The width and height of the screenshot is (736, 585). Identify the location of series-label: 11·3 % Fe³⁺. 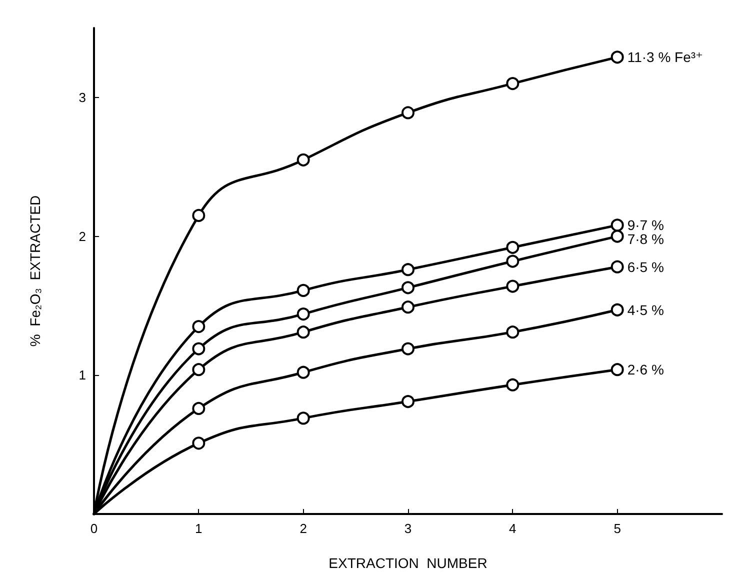
(665, 57).